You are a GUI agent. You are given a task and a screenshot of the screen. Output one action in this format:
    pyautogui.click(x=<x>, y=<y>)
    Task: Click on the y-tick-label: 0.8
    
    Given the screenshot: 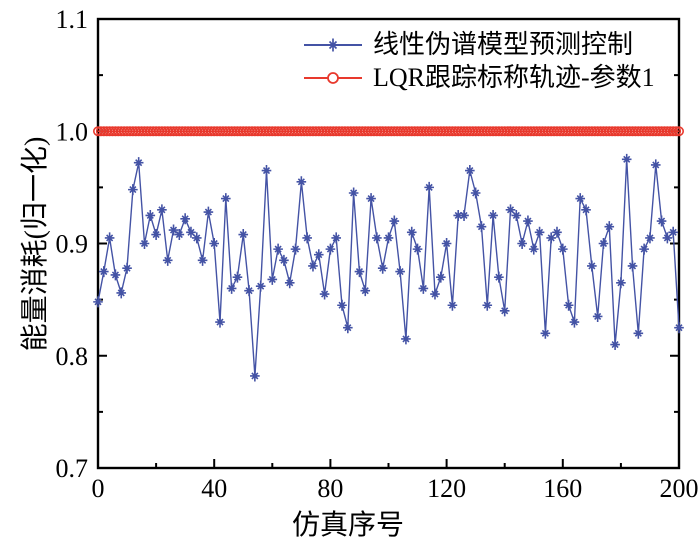 What is the action you would take?
    pyautogui.click(x=72, y=356)
    